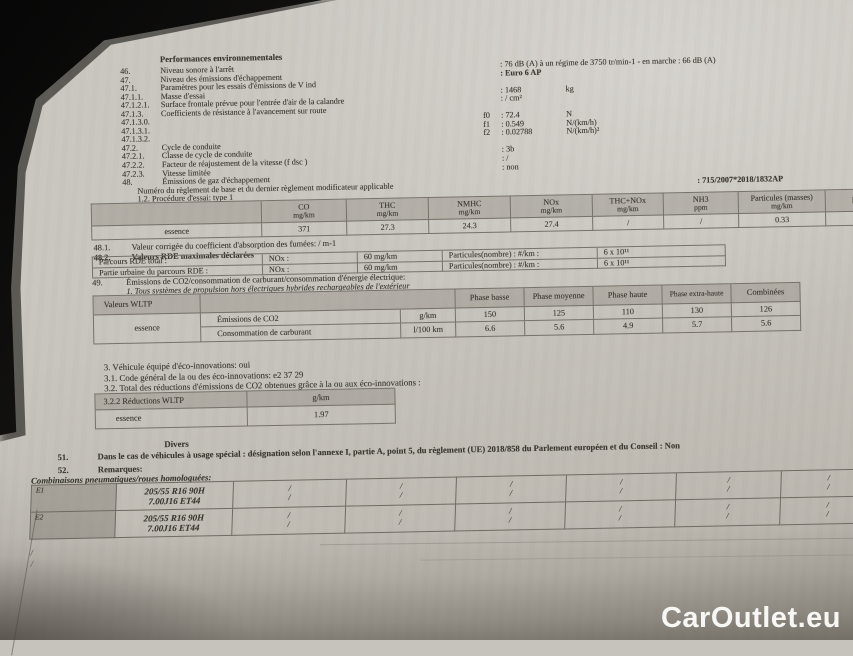  I want to click on phase-header: Phase moyenne, so click(559, 297).